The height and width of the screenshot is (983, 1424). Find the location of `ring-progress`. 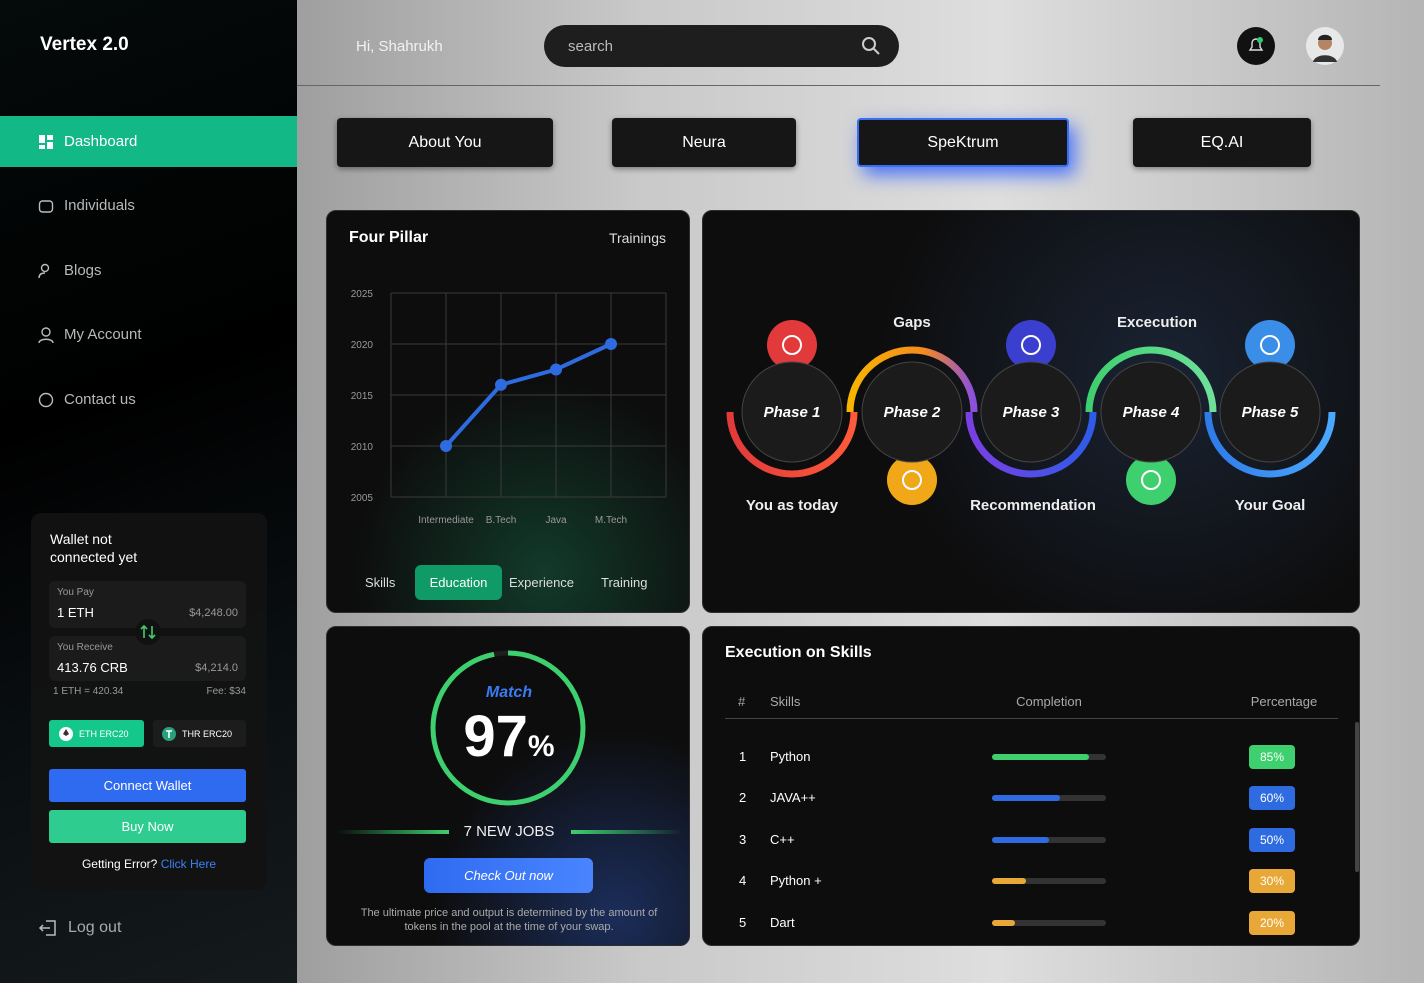

ring-progress is located at coordinates (508, 728).